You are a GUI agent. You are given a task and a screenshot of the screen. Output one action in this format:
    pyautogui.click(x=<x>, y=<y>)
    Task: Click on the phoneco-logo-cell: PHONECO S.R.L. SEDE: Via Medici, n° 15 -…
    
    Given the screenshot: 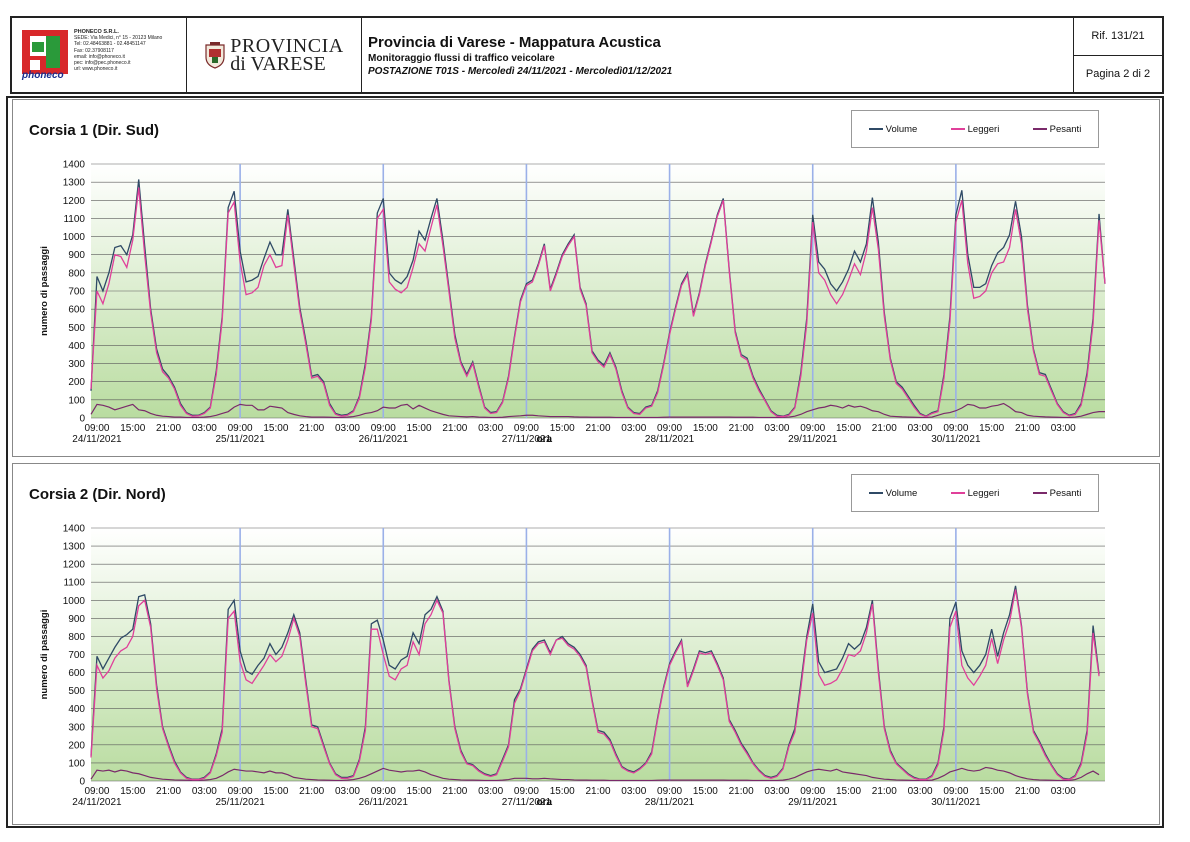 What is the action you would take?
    pyautogui.click(x=99, y=55)
    